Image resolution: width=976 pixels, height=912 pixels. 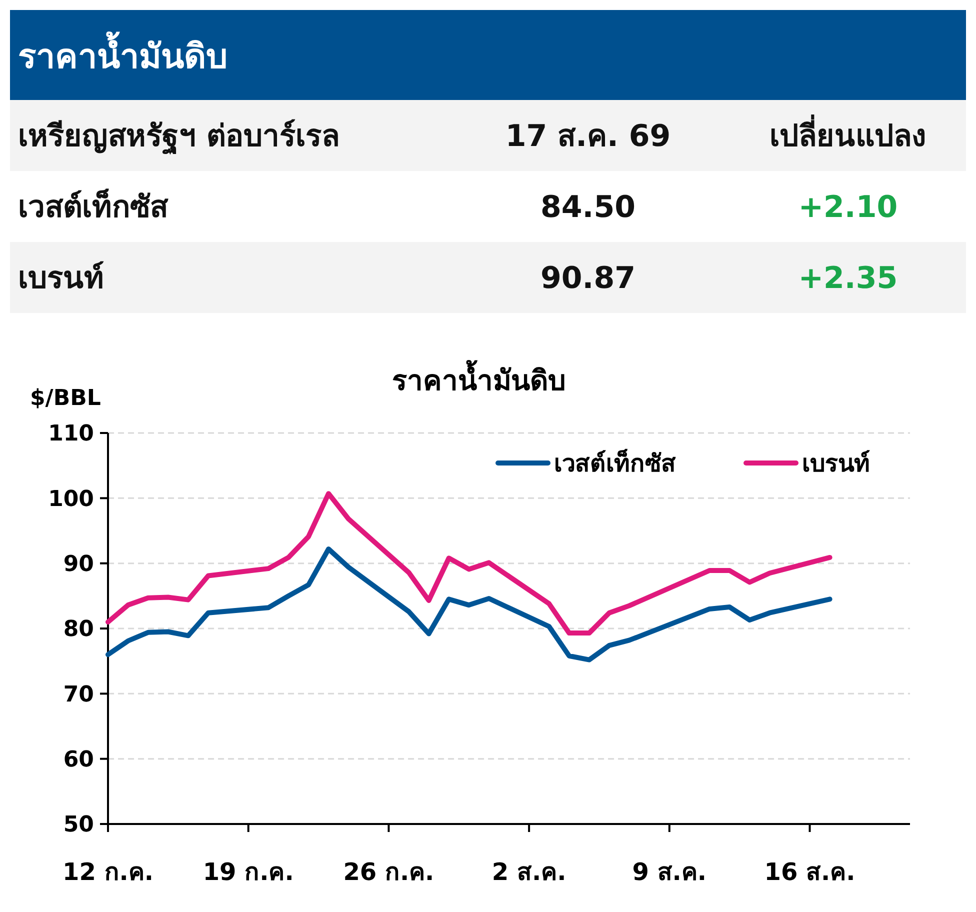 I want to click on x-tick-label: 9 ส.ค., so click(x=669, y=872).